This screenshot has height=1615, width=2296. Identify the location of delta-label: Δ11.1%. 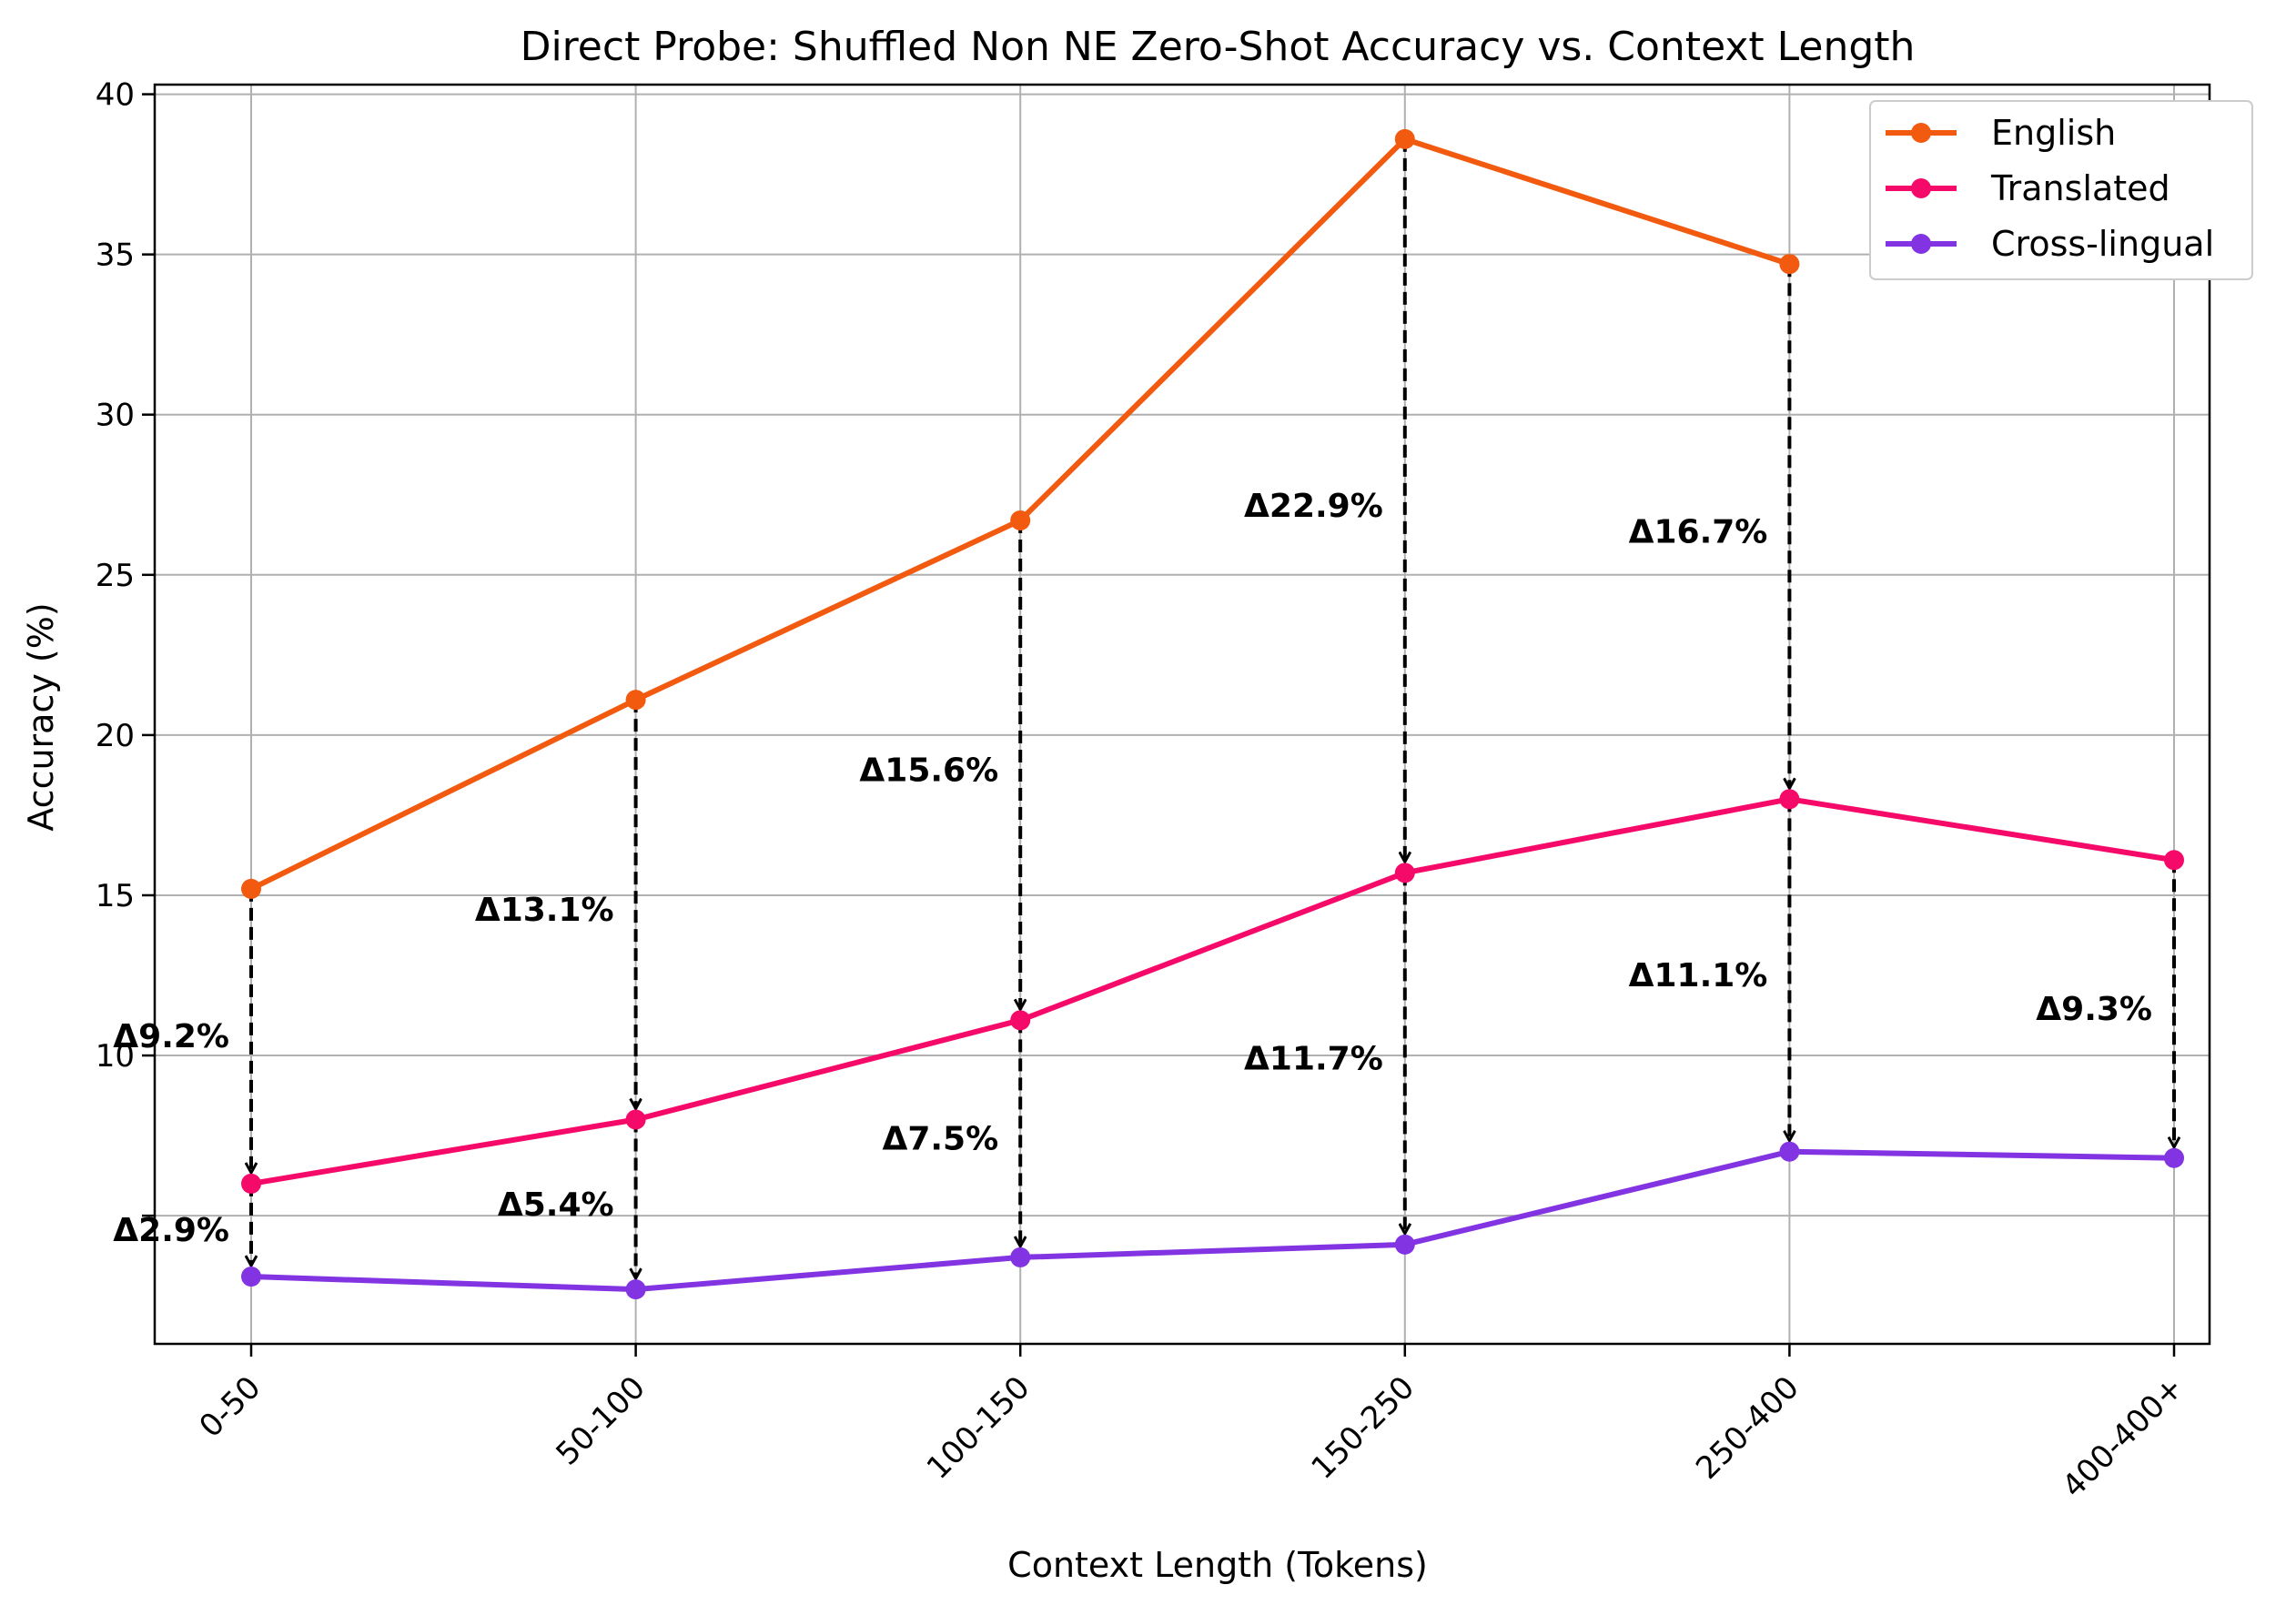
(1699, 975).